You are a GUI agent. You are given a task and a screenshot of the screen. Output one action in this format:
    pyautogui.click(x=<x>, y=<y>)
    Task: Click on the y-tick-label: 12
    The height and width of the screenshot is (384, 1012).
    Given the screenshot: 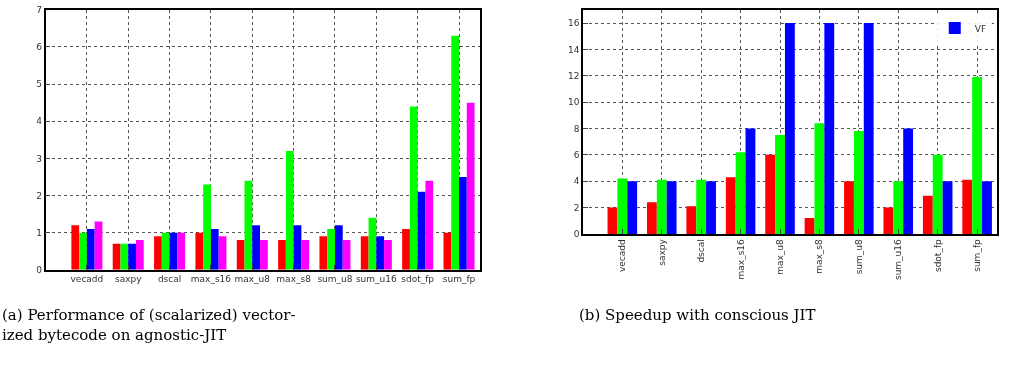 What is the action you would take?
    pyautogui.click(x=573, y=75)
    